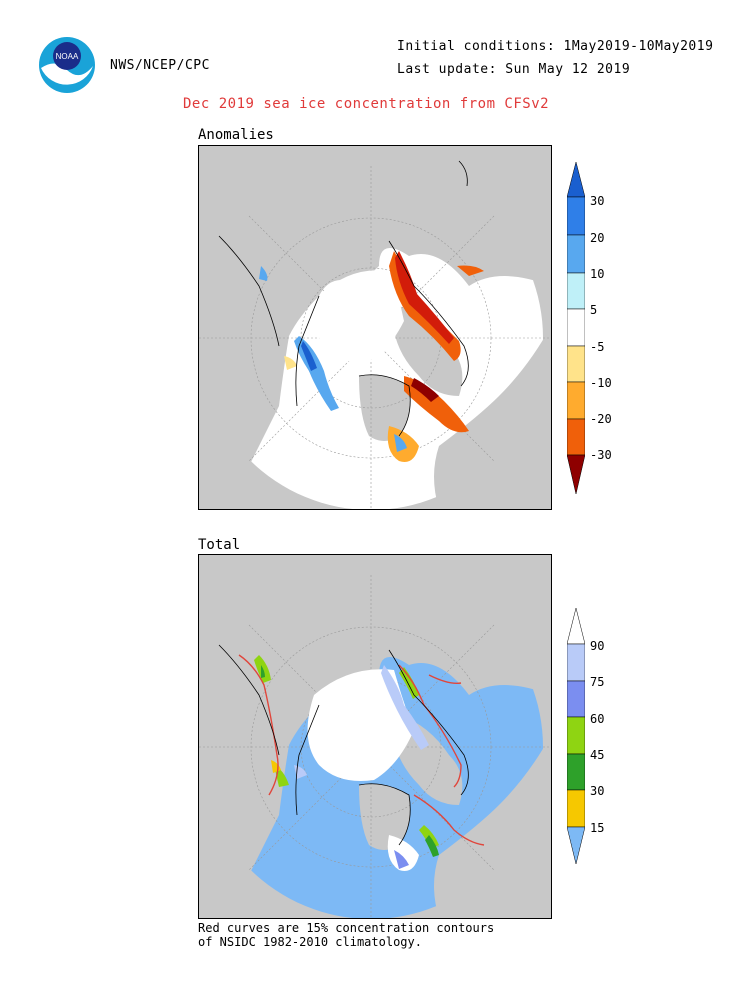 The height and width of the screenshot is (999, 750). I want to click on total-colorbar, so click(576, 736).